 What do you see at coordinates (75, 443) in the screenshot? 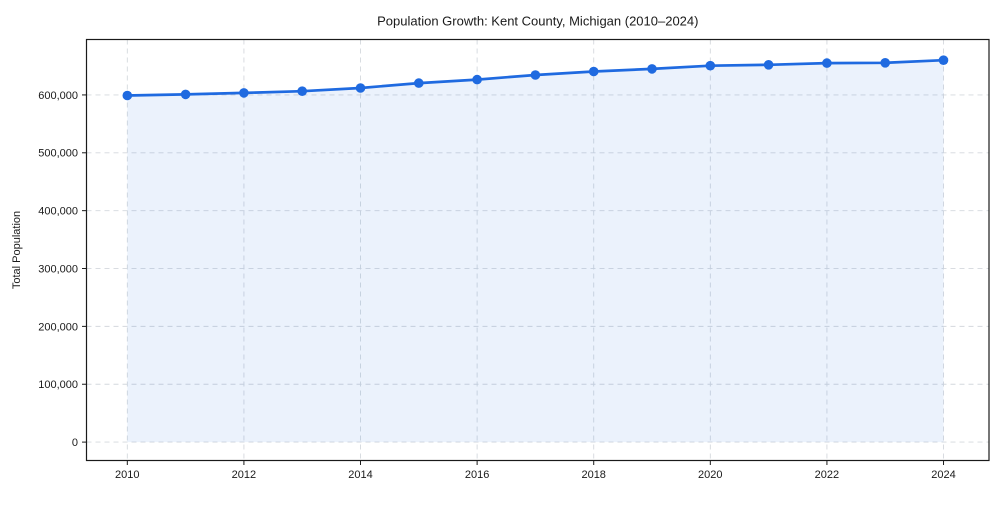
I see `y-tick-label: 0` at bounding box center [75, 443].